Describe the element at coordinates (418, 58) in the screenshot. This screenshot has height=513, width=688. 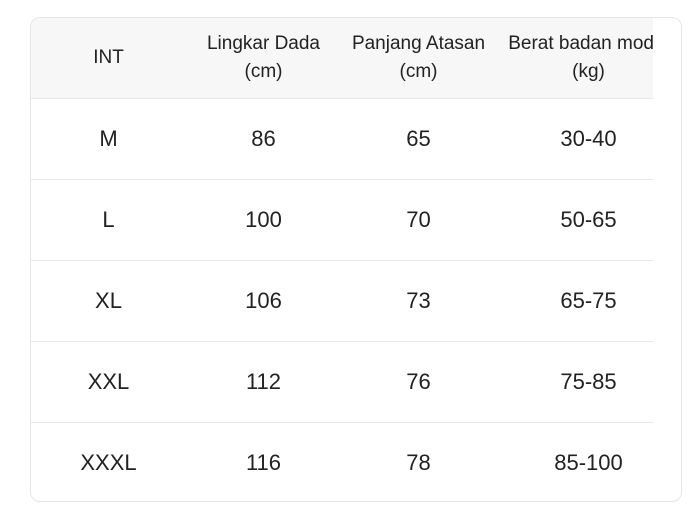
I see `header-cell: Panjang Atasan (cm)` at that location.